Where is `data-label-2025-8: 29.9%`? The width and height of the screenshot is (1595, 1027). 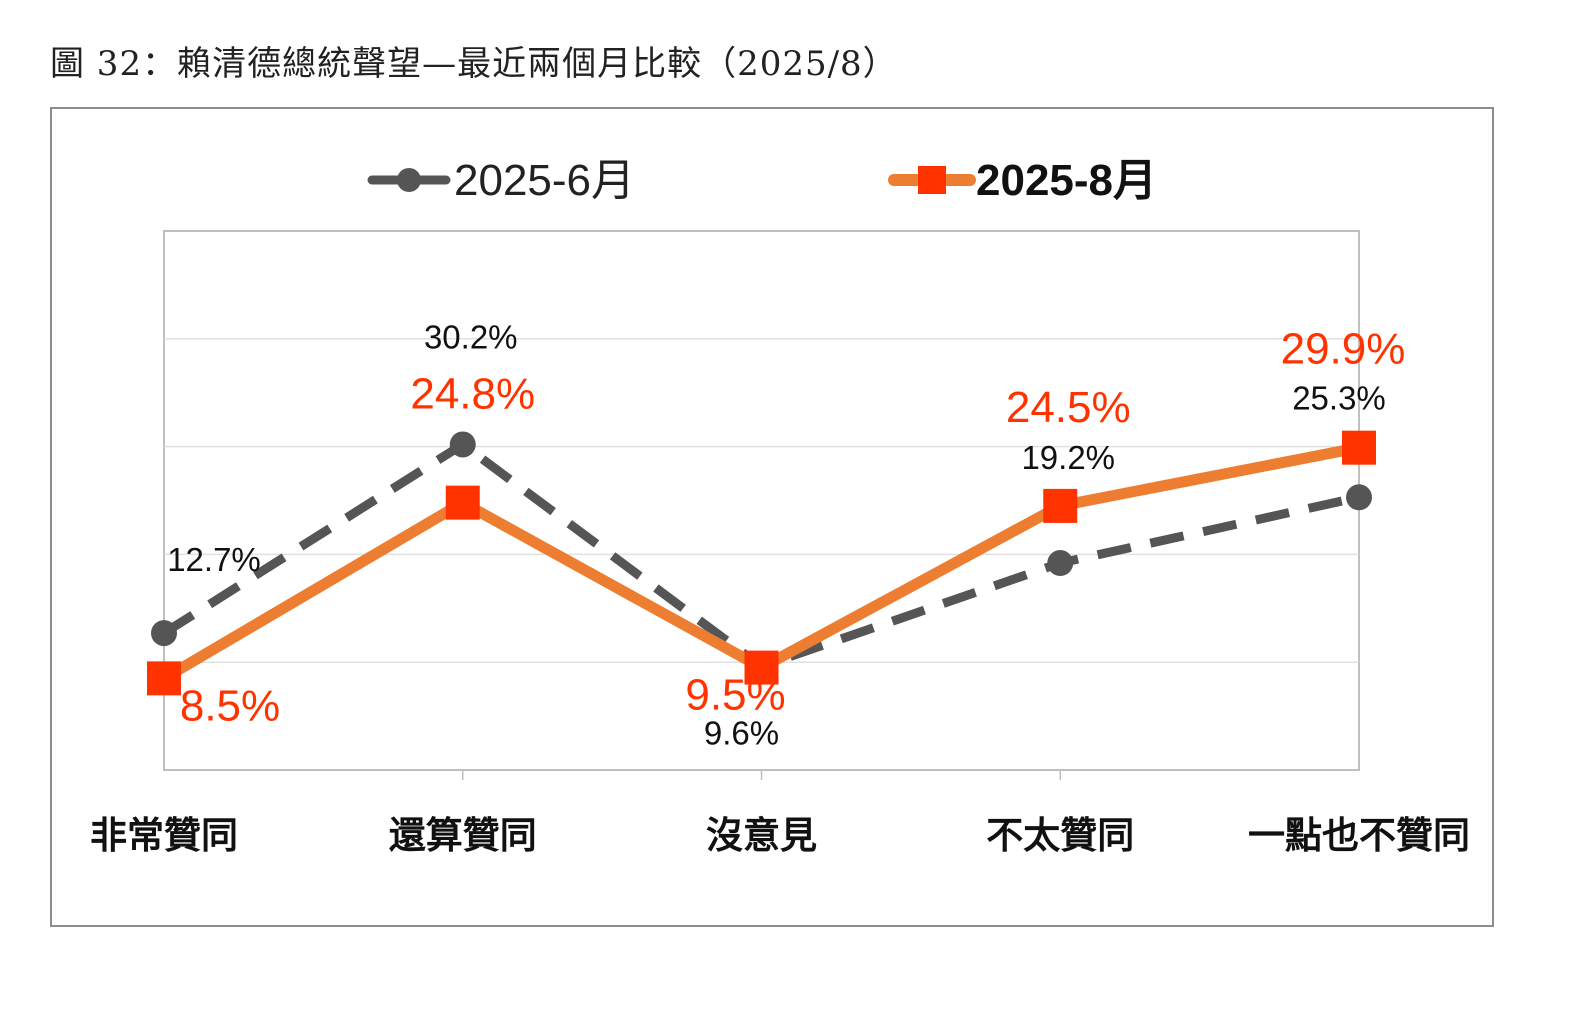 data-label-2025-8: 29.9% is located at coordinates (1343, 349).